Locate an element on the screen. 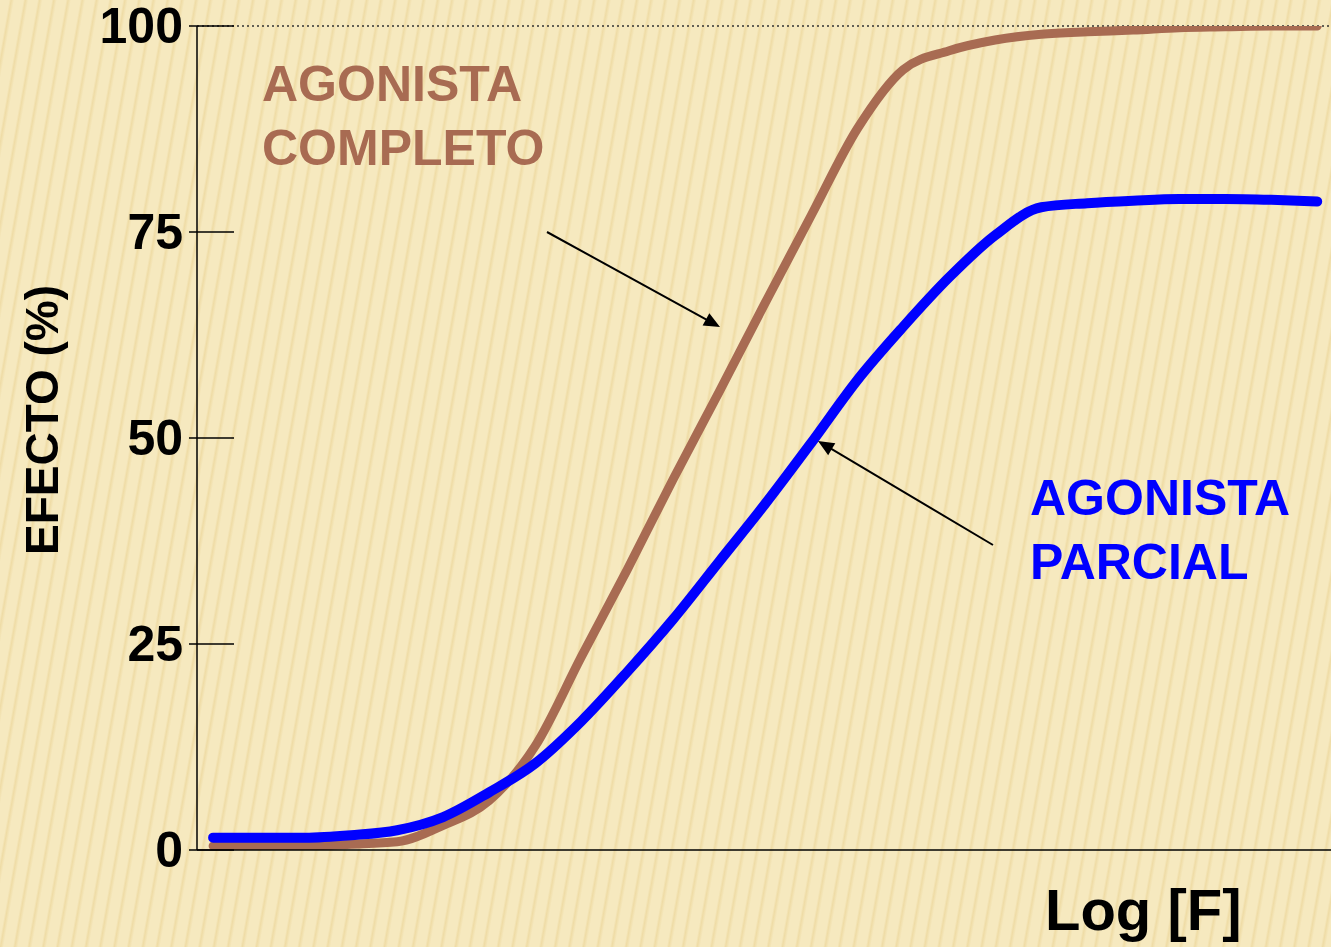 Image resolution: width=1331 pixels, height=947 pixels. y-axis-title: EFECTO (%) is located at coordinates (42, 420).